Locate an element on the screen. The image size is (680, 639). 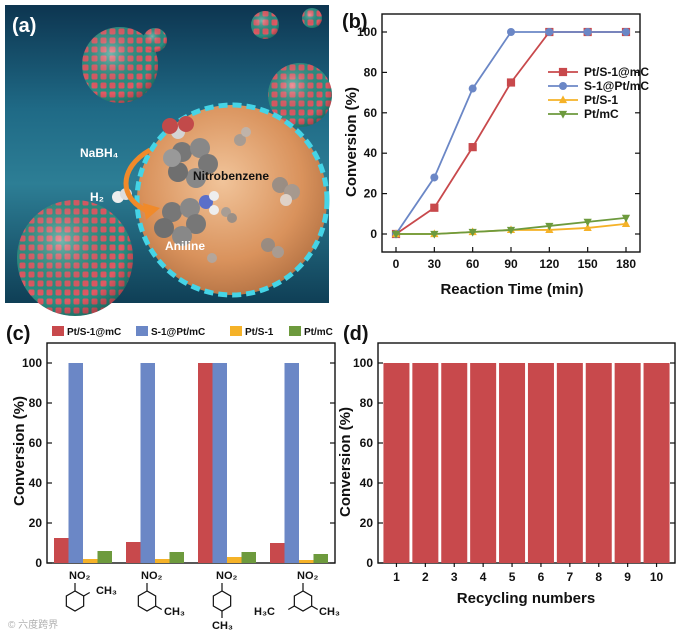
b-xtick-label: 30 is located at coordinates (435, 264).